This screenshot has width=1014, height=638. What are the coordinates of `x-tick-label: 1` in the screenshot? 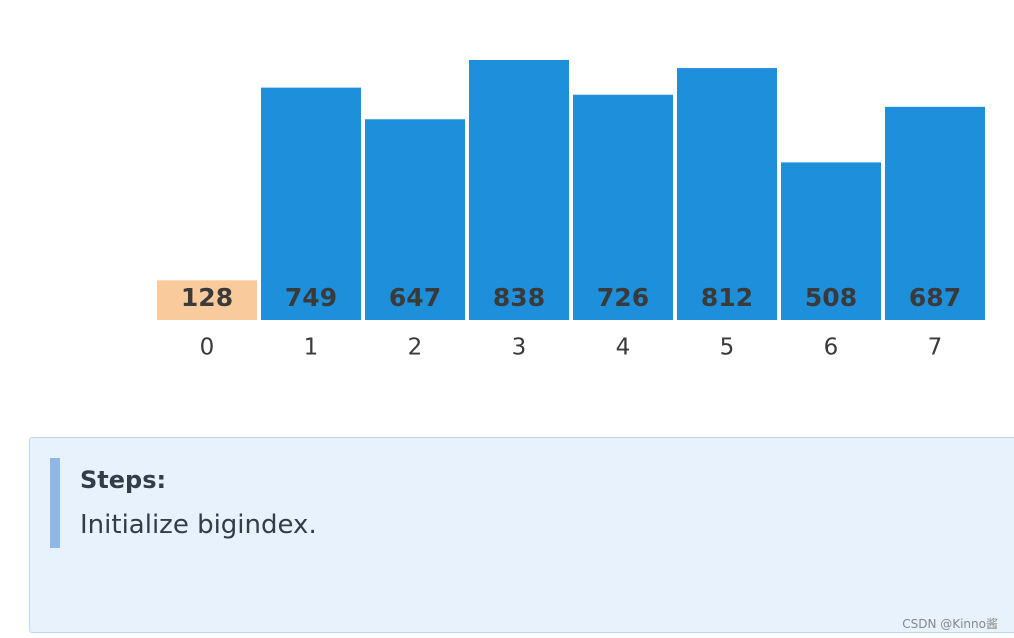 It's located at (311, 348).